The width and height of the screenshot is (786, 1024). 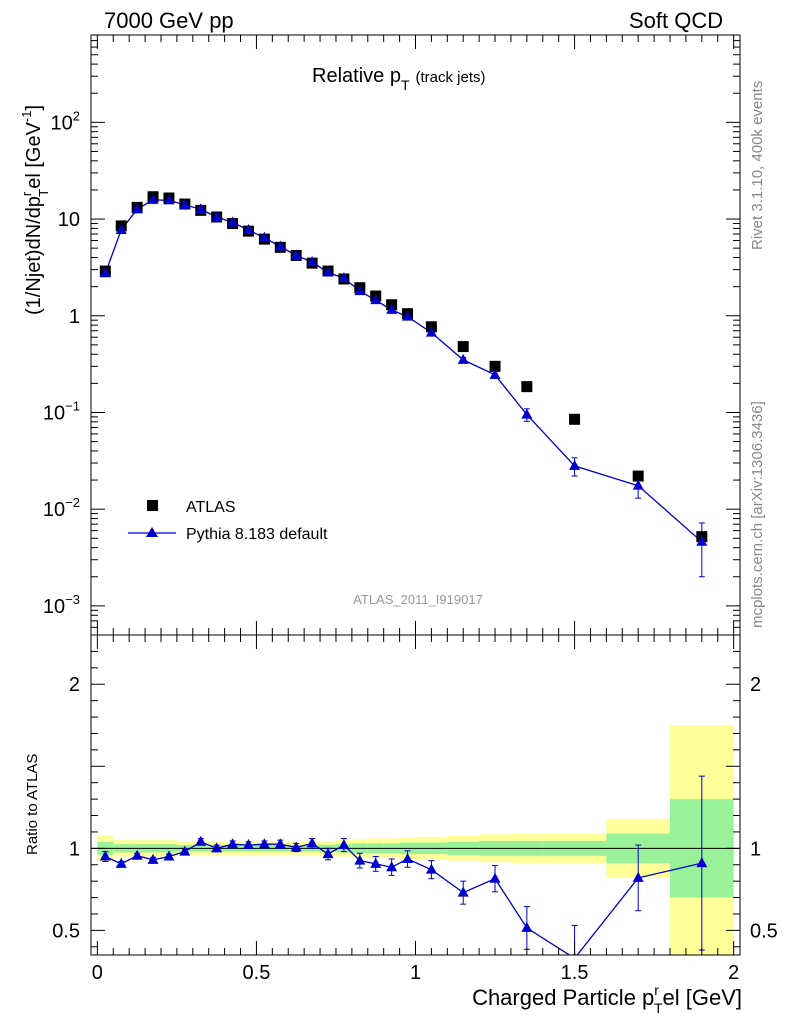 I want to click on main-y-tick-label: 10², so click(x=65, y=121).